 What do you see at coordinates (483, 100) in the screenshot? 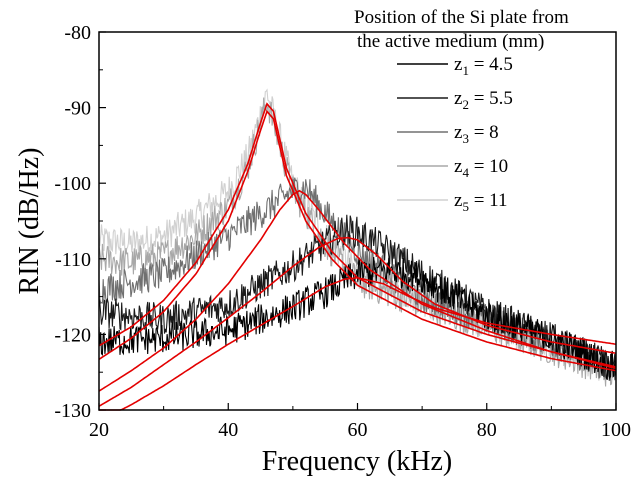
I see `legend-entry-label: z2 = 5.5` at bounding box center [483, 100].